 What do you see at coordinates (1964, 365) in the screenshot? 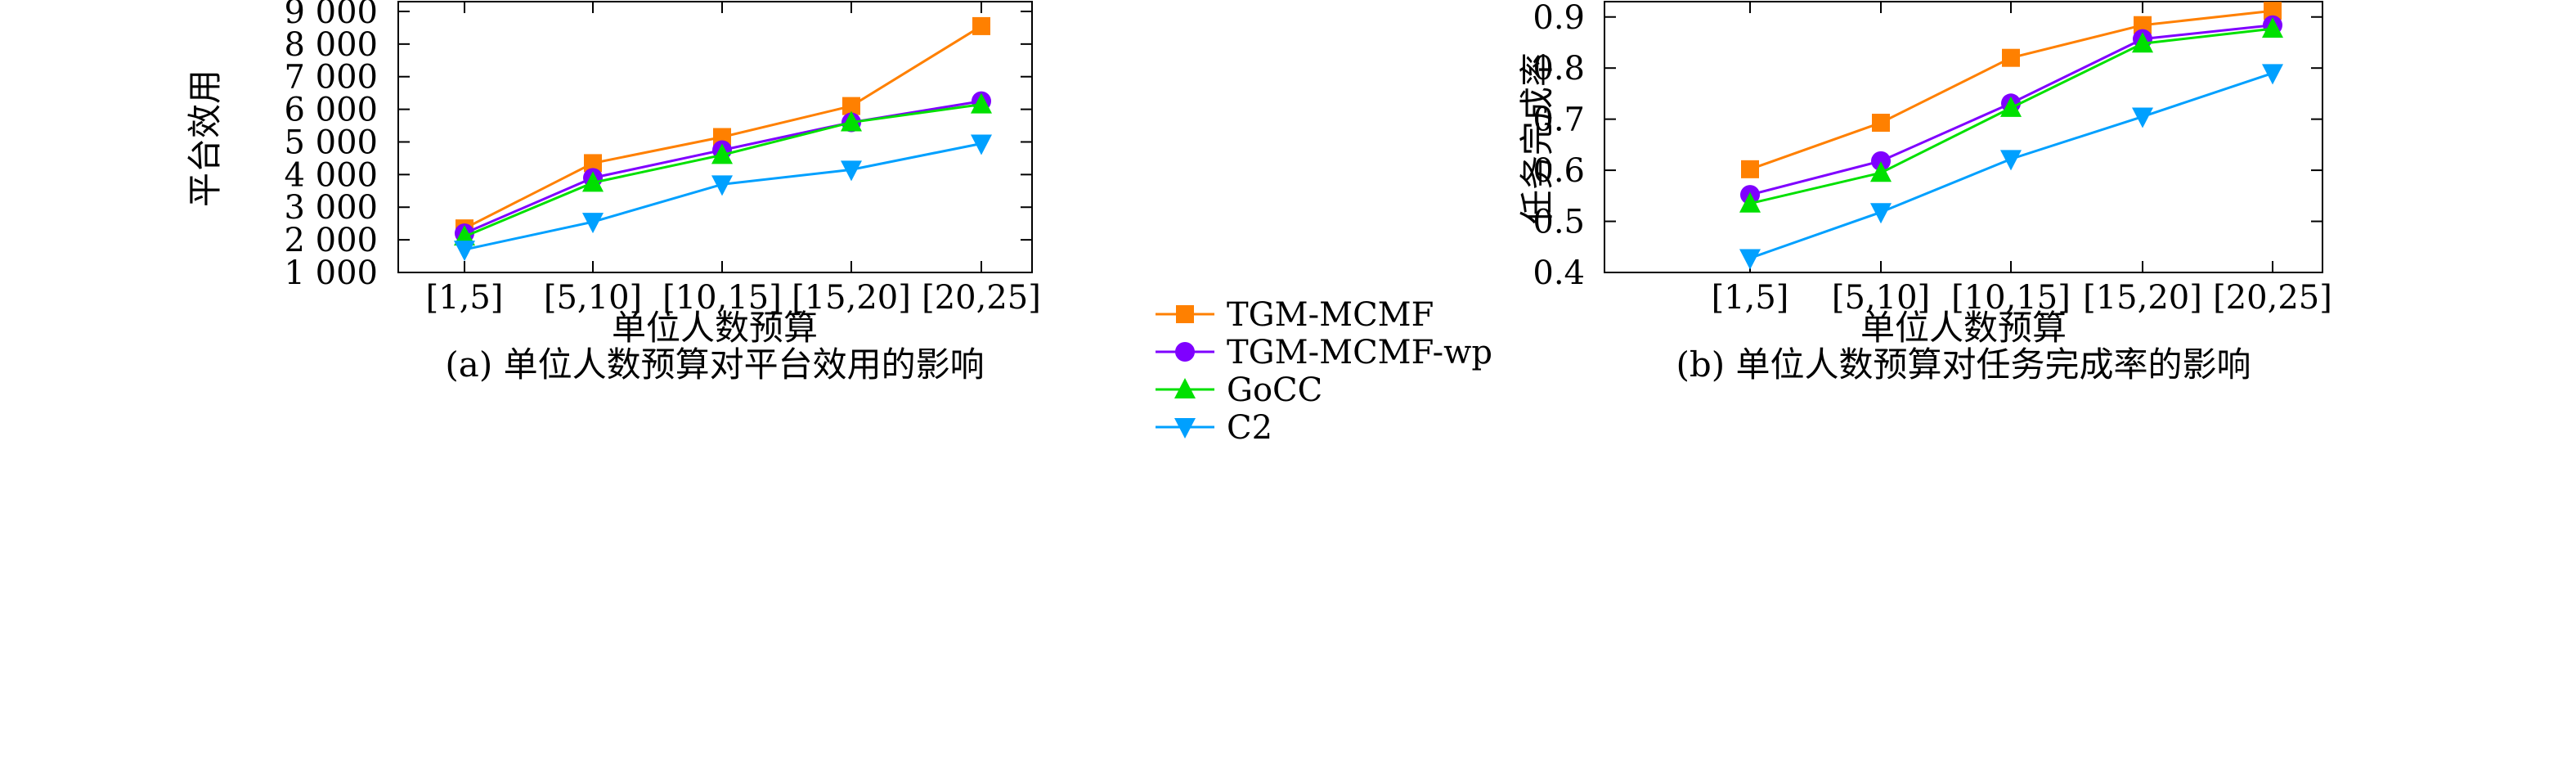
I see `chart-caption: (b) 单位人数预算对任务完成率的影响` at bounding box center [1964, 365].